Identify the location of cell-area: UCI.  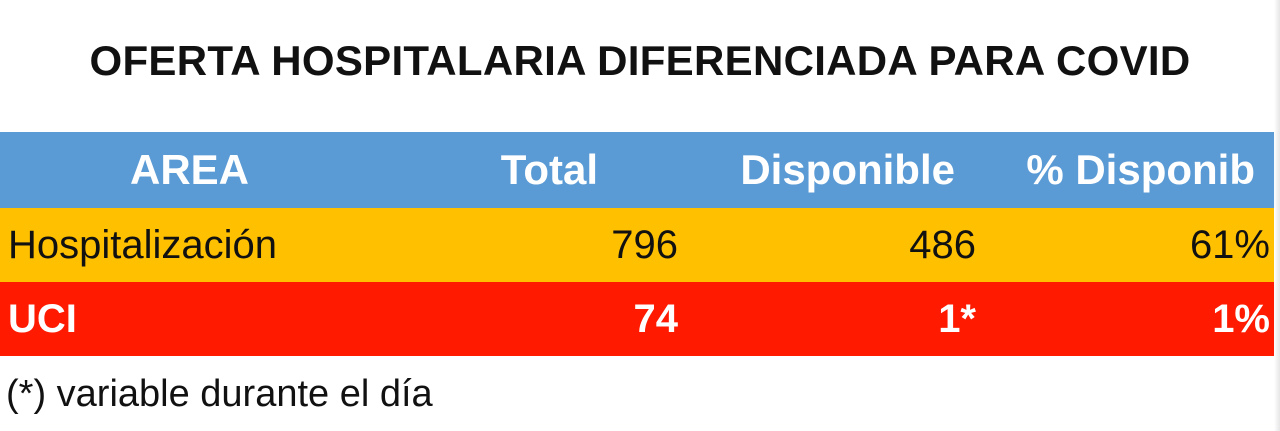
(42, 318).